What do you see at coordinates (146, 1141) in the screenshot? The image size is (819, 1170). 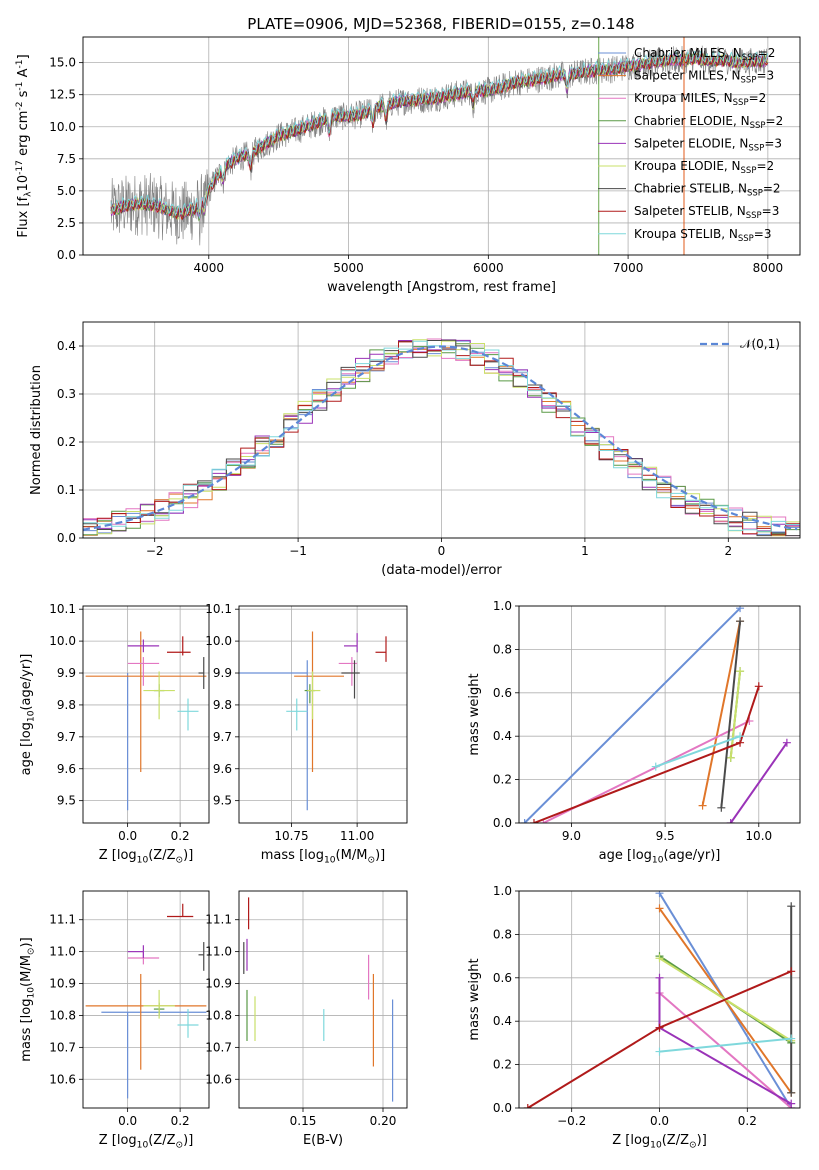 I see `mass-vs-Z-xlabel: Z [log10(Z/Z⊙)]` at bounding box center [146, 1141].